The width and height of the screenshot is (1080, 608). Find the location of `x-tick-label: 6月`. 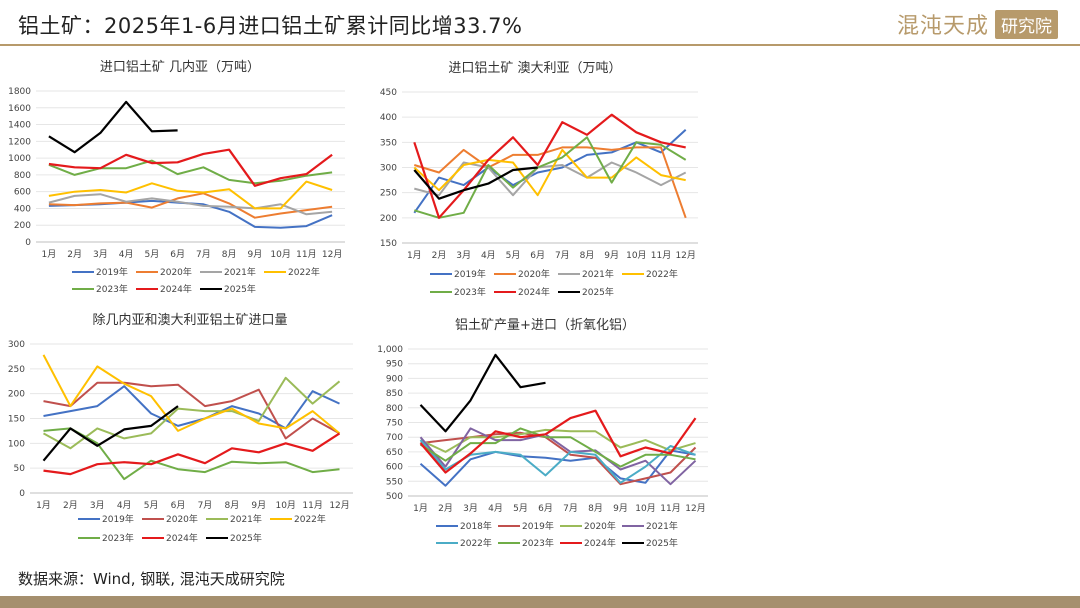

x-tick-label: 6月 is located at coordinates (537, 255).